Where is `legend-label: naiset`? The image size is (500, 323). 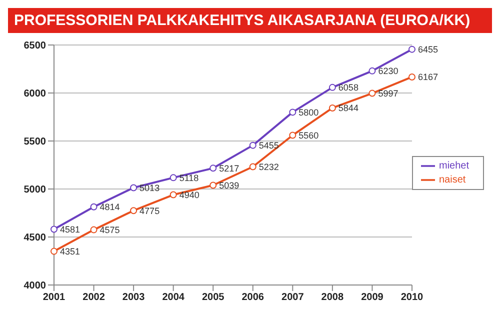 legend-label: naiset is located at coordinates (452, 180).